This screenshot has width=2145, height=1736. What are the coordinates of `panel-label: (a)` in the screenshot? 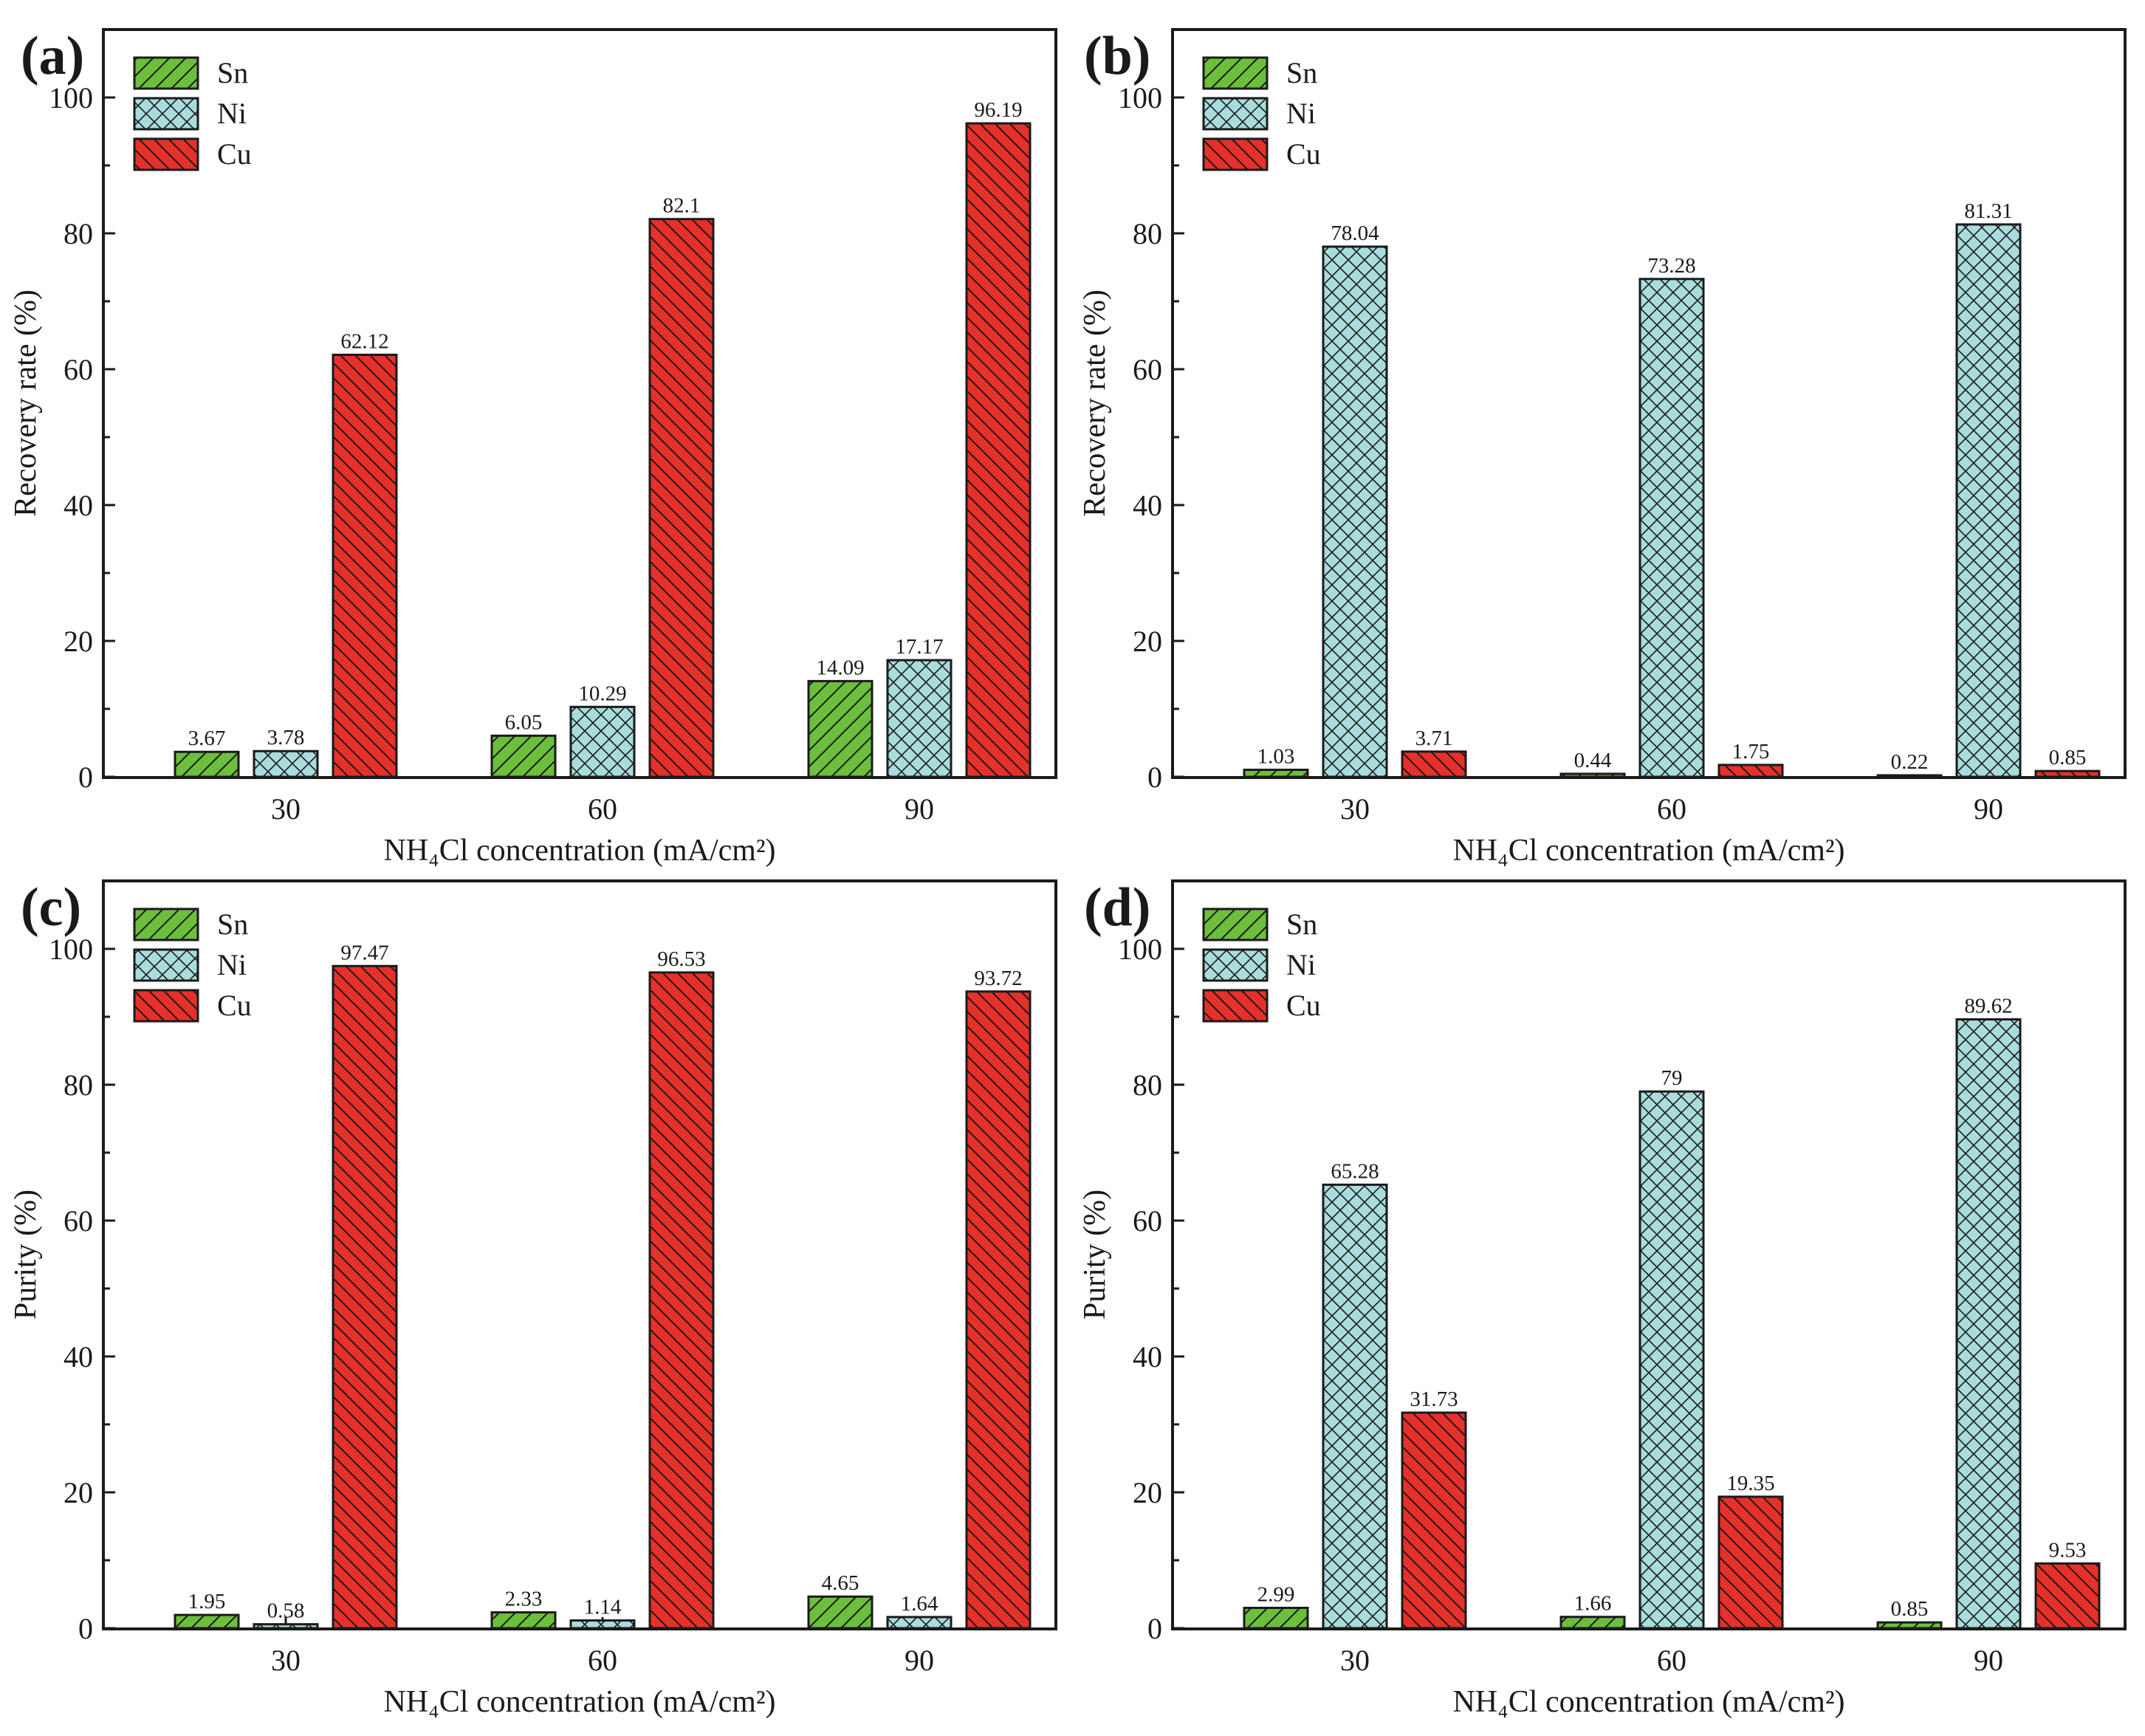 It's located at (52, 56).